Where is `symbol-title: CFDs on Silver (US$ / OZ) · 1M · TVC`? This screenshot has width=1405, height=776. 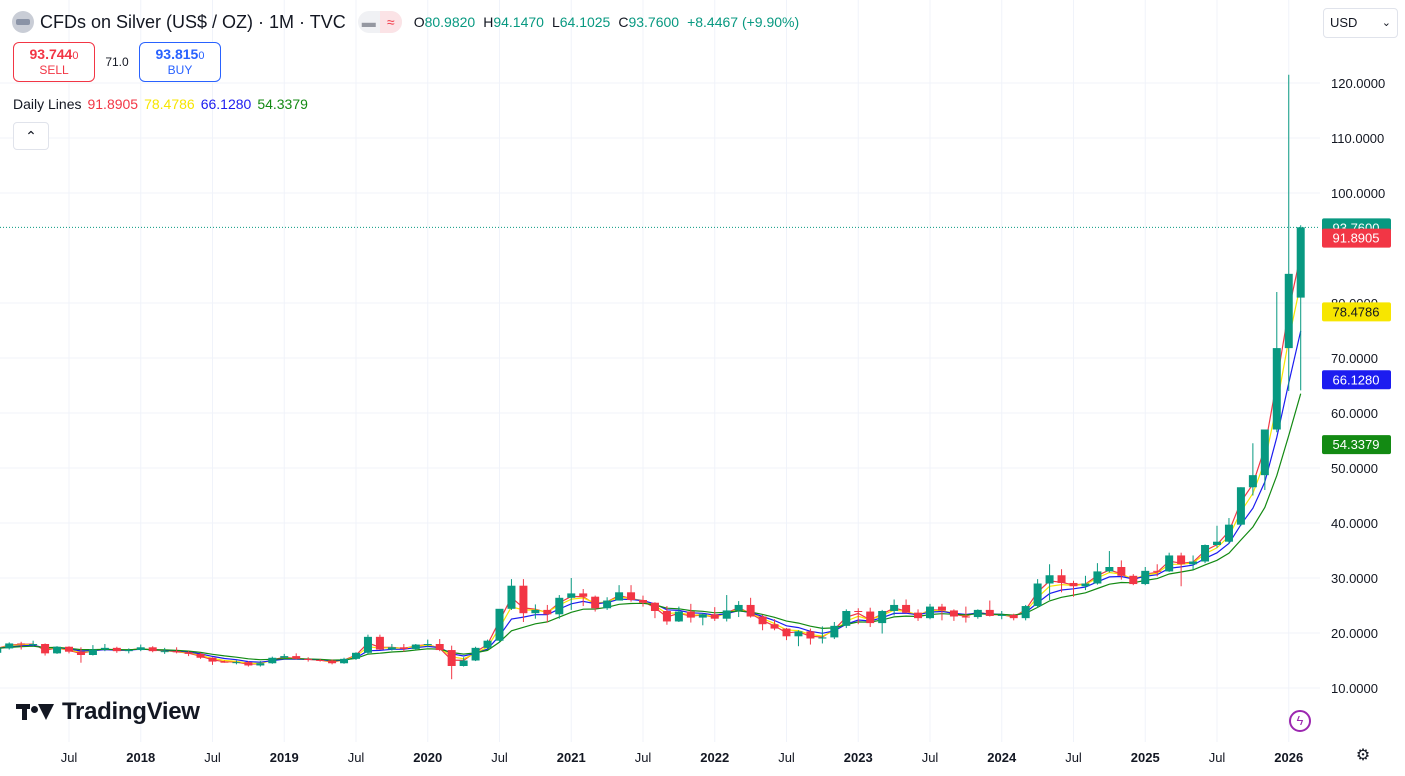
symbol-title: CFDs on Silver (US$ / OZ) · 1M · TVC is located at coordinates (193, 21).